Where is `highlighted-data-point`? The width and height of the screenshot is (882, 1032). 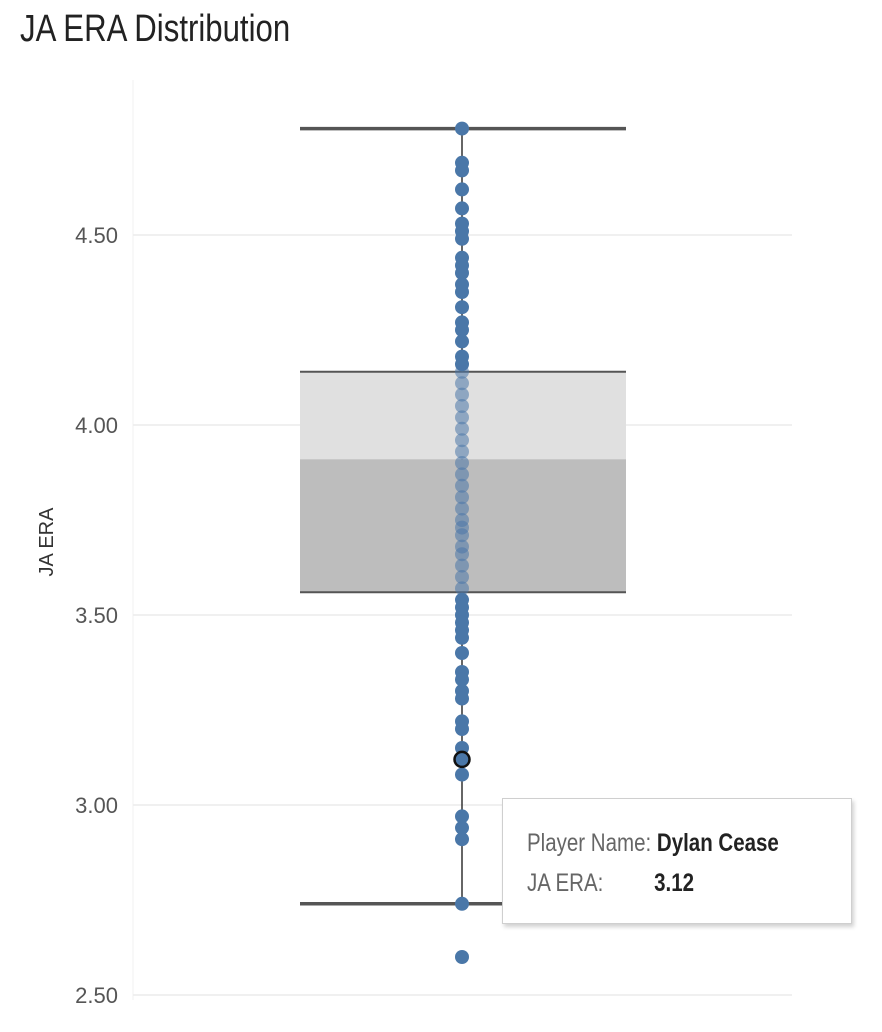 highlighted-data-point is located at coordinates (462, 759).